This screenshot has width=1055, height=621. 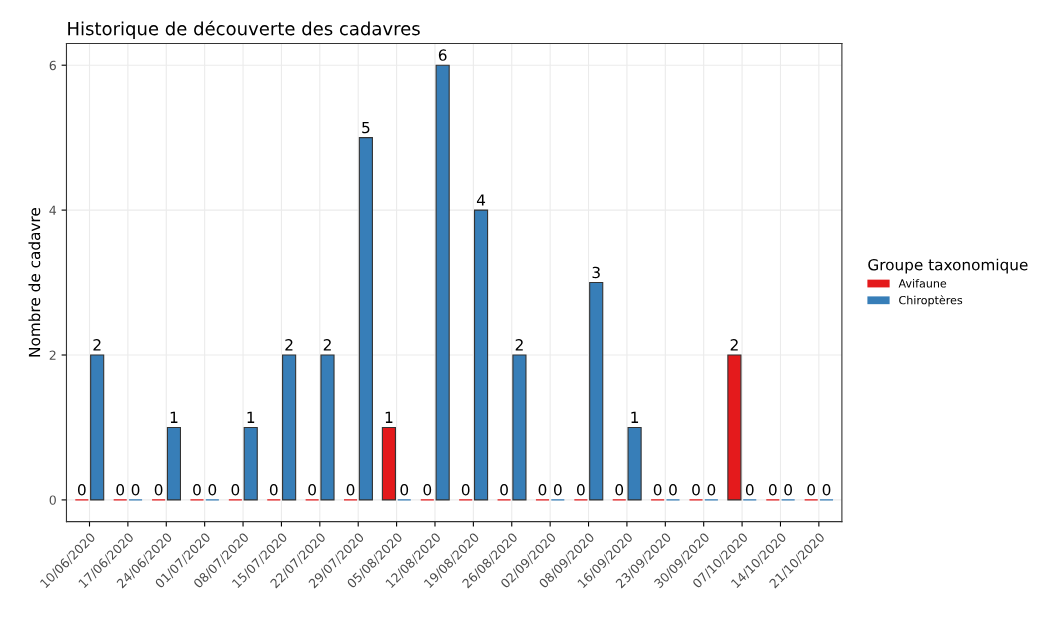 I want to click on data-label: 6, so click(x=442, y=55).